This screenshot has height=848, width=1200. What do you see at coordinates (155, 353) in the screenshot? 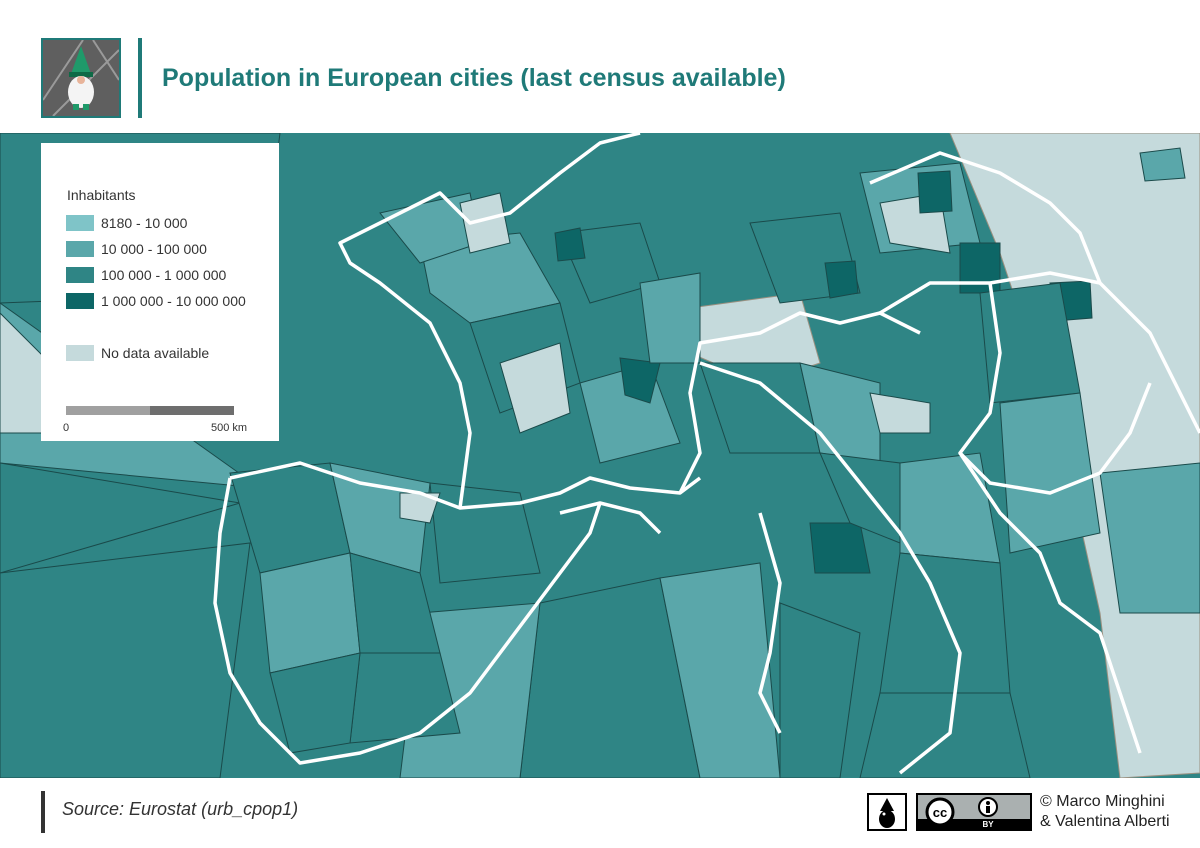
I see `legend-label: No data available` at bounding box center [155, 353].